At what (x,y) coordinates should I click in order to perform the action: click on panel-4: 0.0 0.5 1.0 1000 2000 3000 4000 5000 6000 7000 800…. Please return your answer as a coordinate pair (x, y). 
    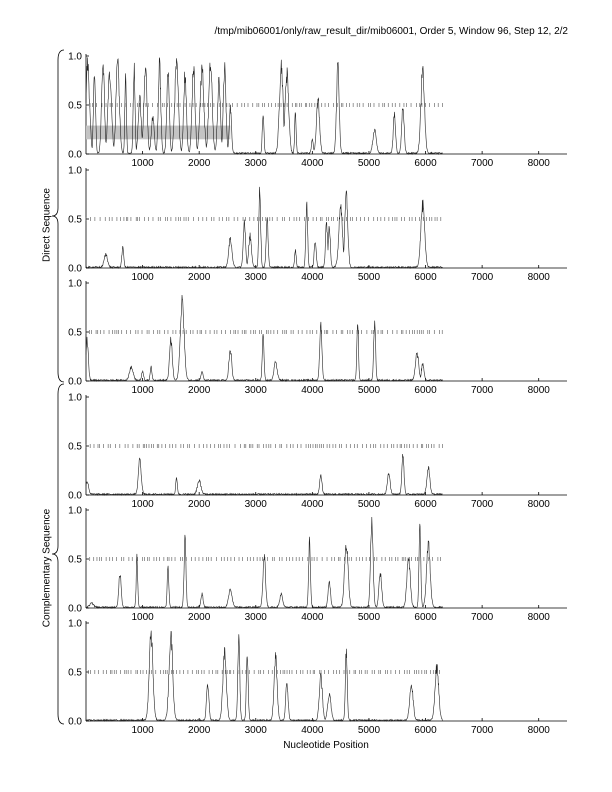
    Looking at the image, I should click on (317, 451).